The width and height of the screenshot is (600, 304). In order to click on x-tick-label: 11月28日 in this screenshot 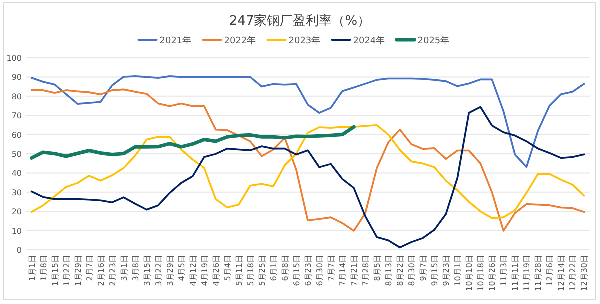, I will do `click(539, 273)`.